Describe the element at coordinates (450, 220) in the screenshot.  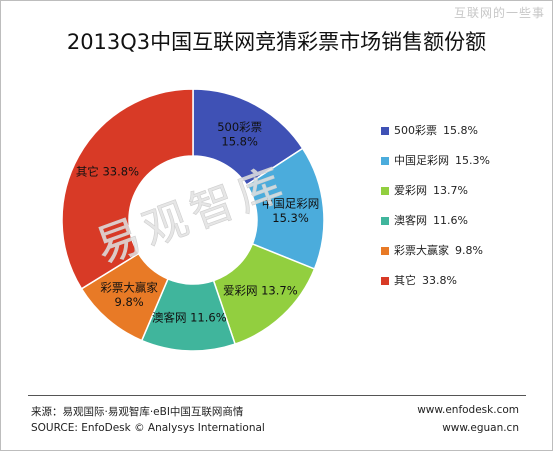
I see `legend-value: 11.6%` at that location.